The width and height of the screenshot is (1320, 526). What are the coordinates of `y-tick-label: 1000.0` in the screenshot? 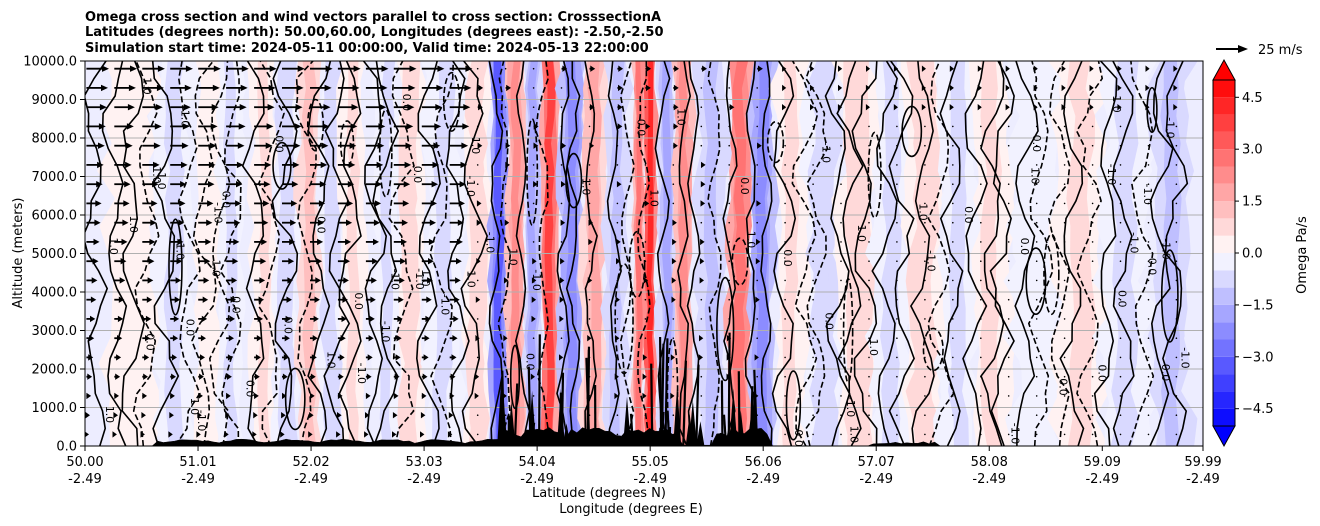 It's located at (55, 408).